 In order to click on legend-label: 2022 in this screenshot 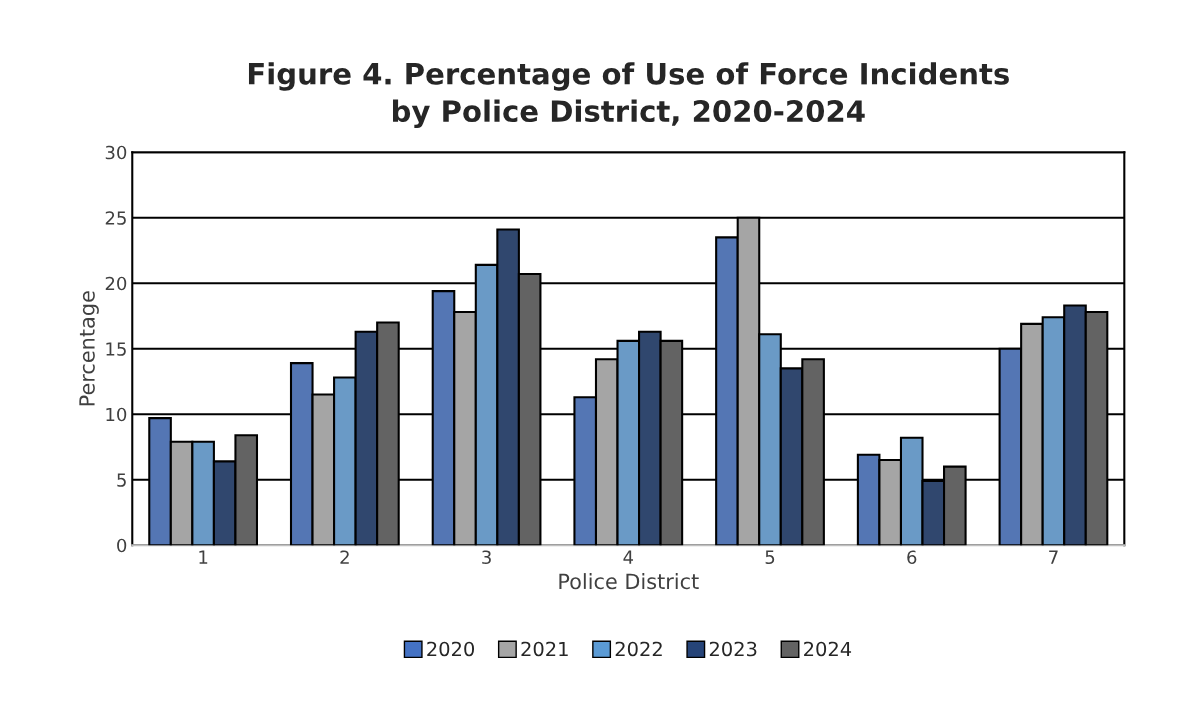, I will do `click(638, 649)`.